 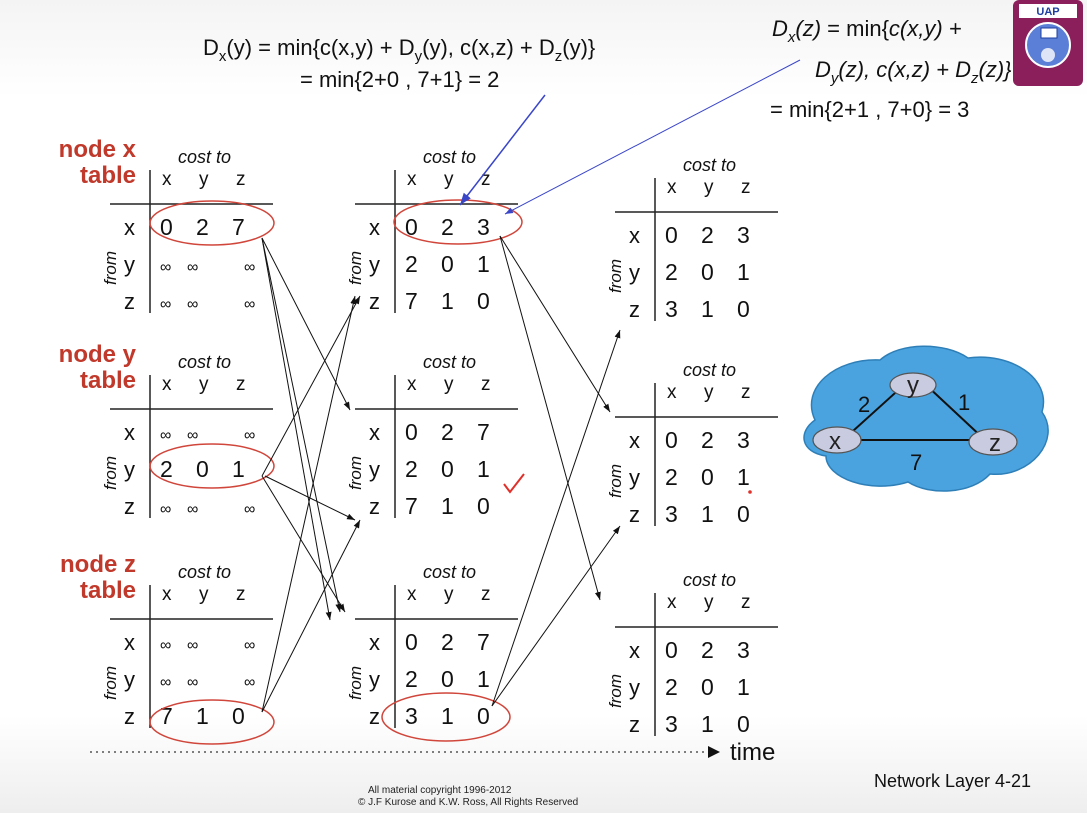 I want to click on row-label-x: x, so click(x=374, y=642).